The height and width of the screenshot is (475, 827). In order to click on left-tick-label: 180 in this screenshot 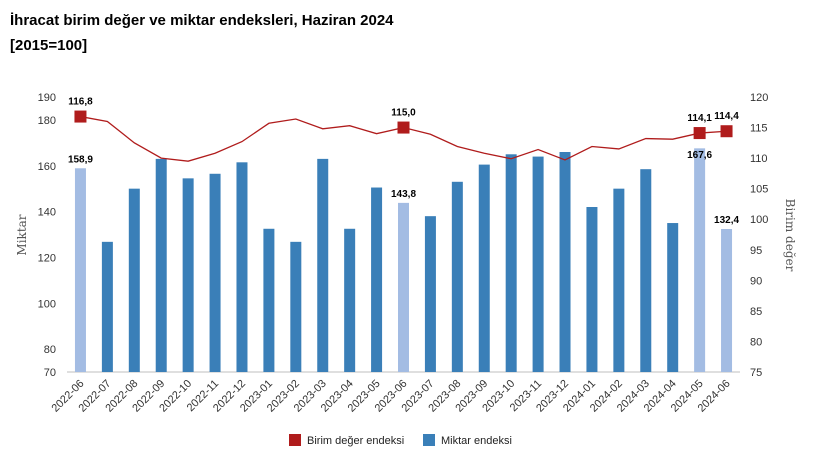, I will do `click(47, 121)`.